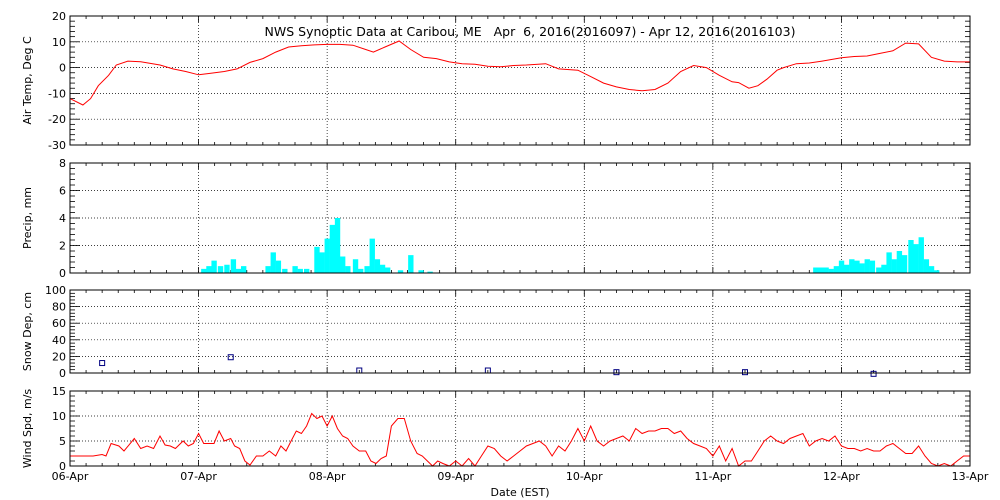 Image resolution: width=1000 pixels, height=500 pixels. I want to click on x-tick-label: 09-Apr, so click(455, 476).